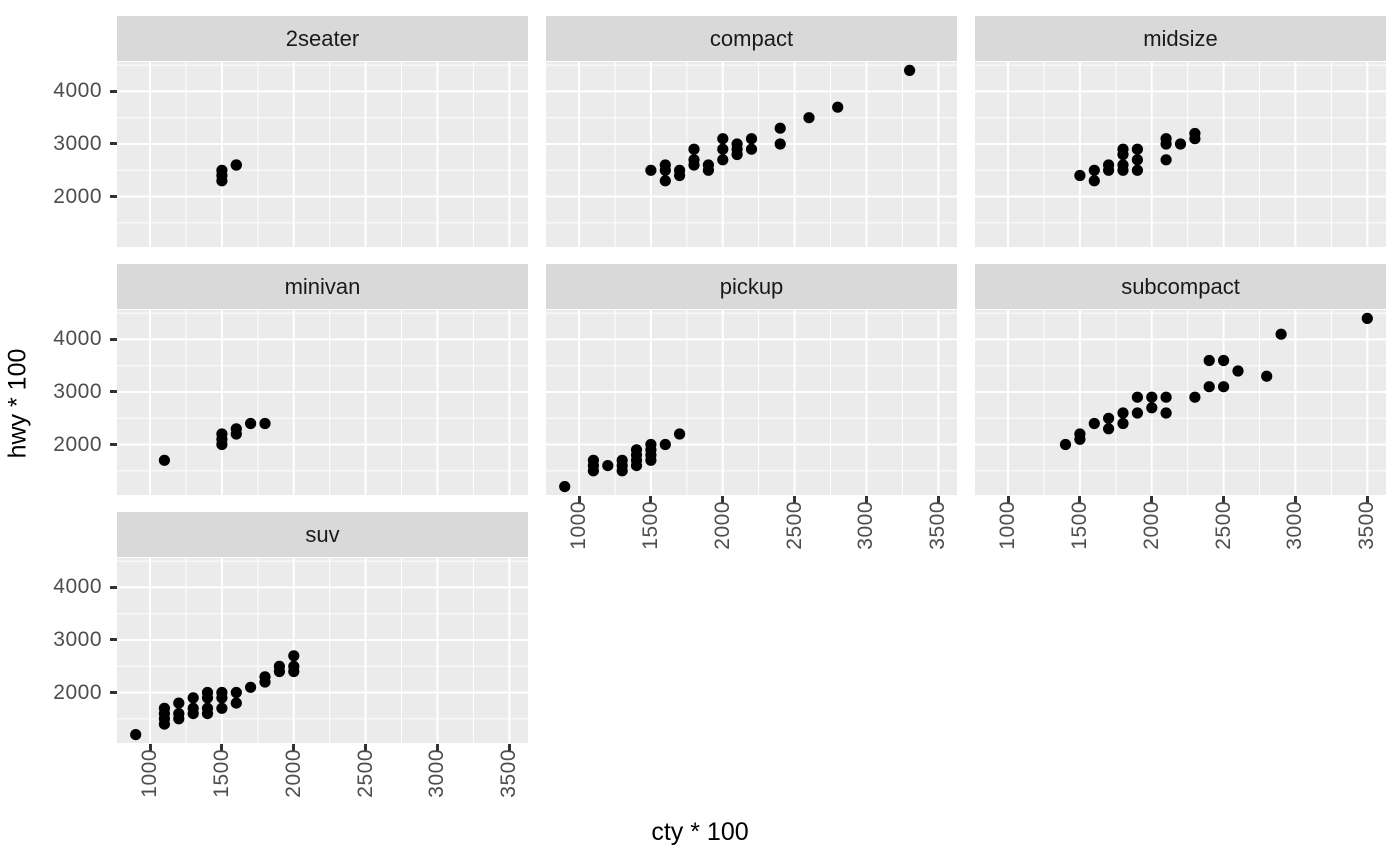 This screenshot has height=866, width=1400. I want to click on y-axis-title: hwy * 100, so click(17, 403).